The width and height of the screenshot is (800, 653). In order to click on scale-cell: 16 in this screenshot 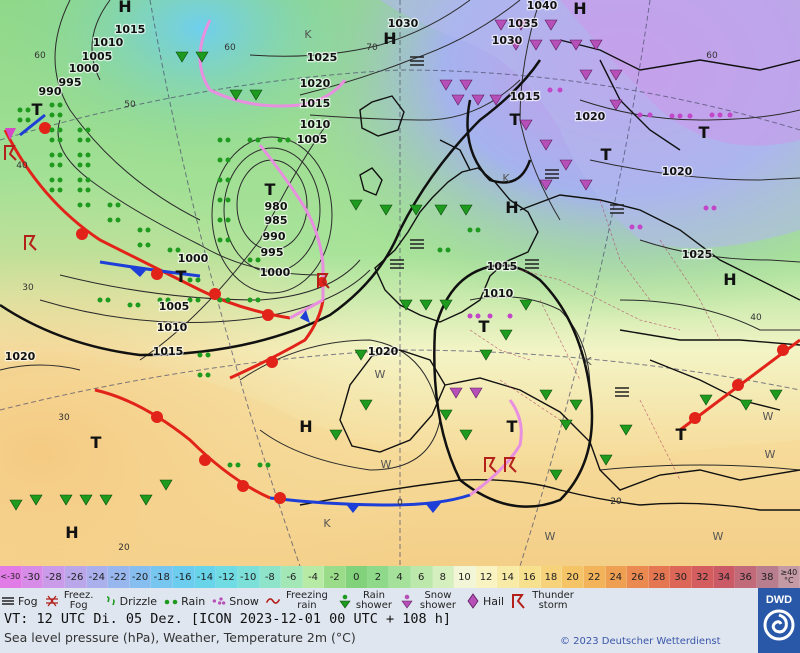, I will do `click(530, 577)`.